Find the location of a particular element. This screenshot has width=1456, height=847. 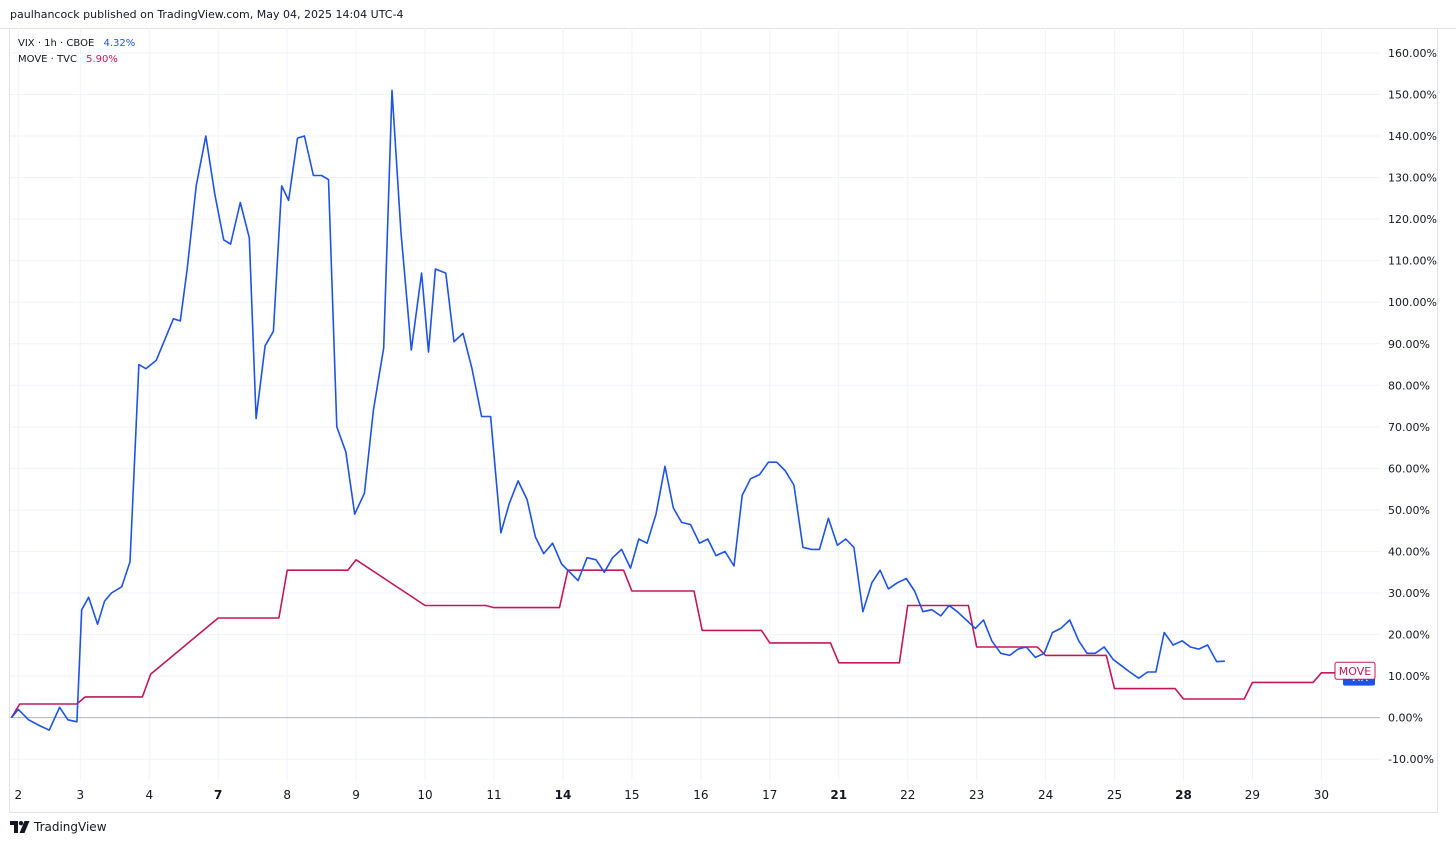

legend-label-move: MOVE · TVC is located at coordinates (47, 59).